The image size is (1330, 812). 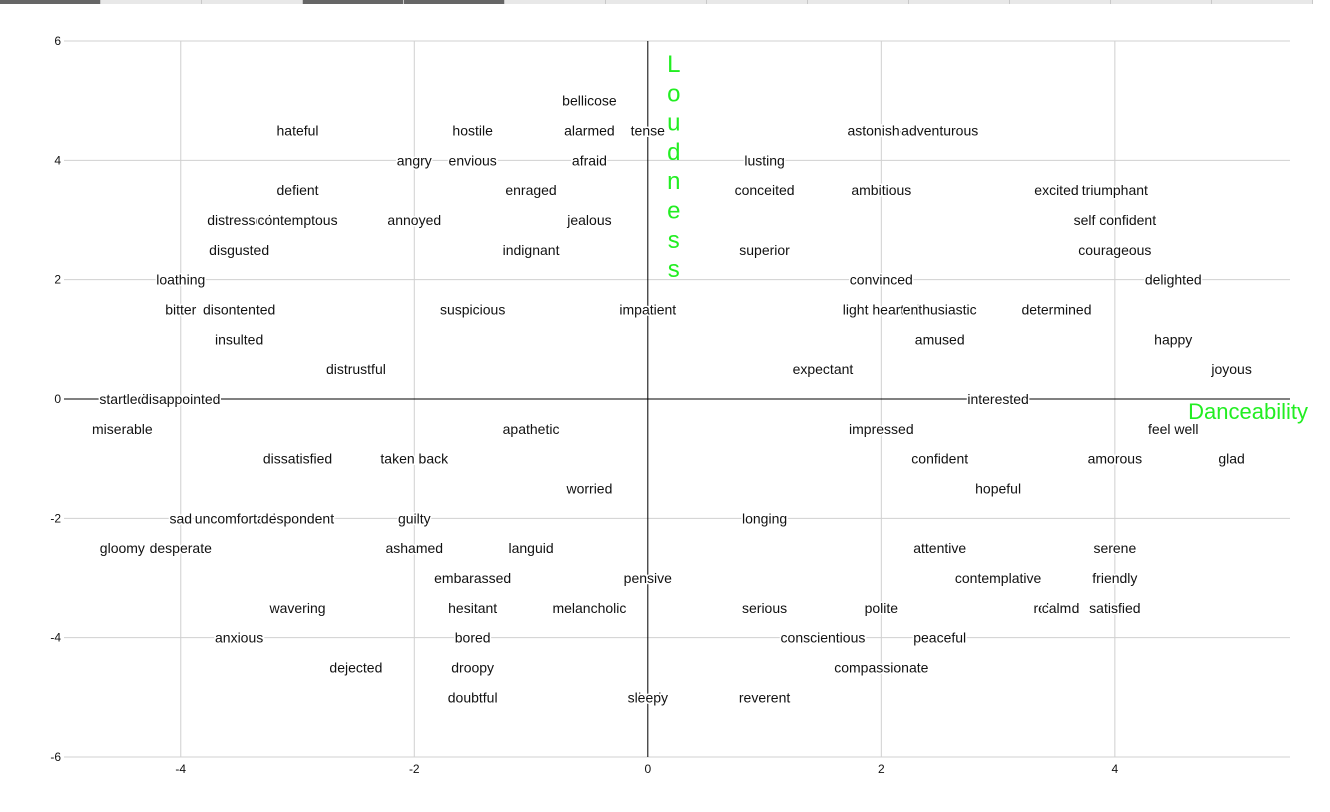 What do you see at coordinates (882, 608) in the screenshot?
I see `point-label: polite` at bounding box center [882, 608].